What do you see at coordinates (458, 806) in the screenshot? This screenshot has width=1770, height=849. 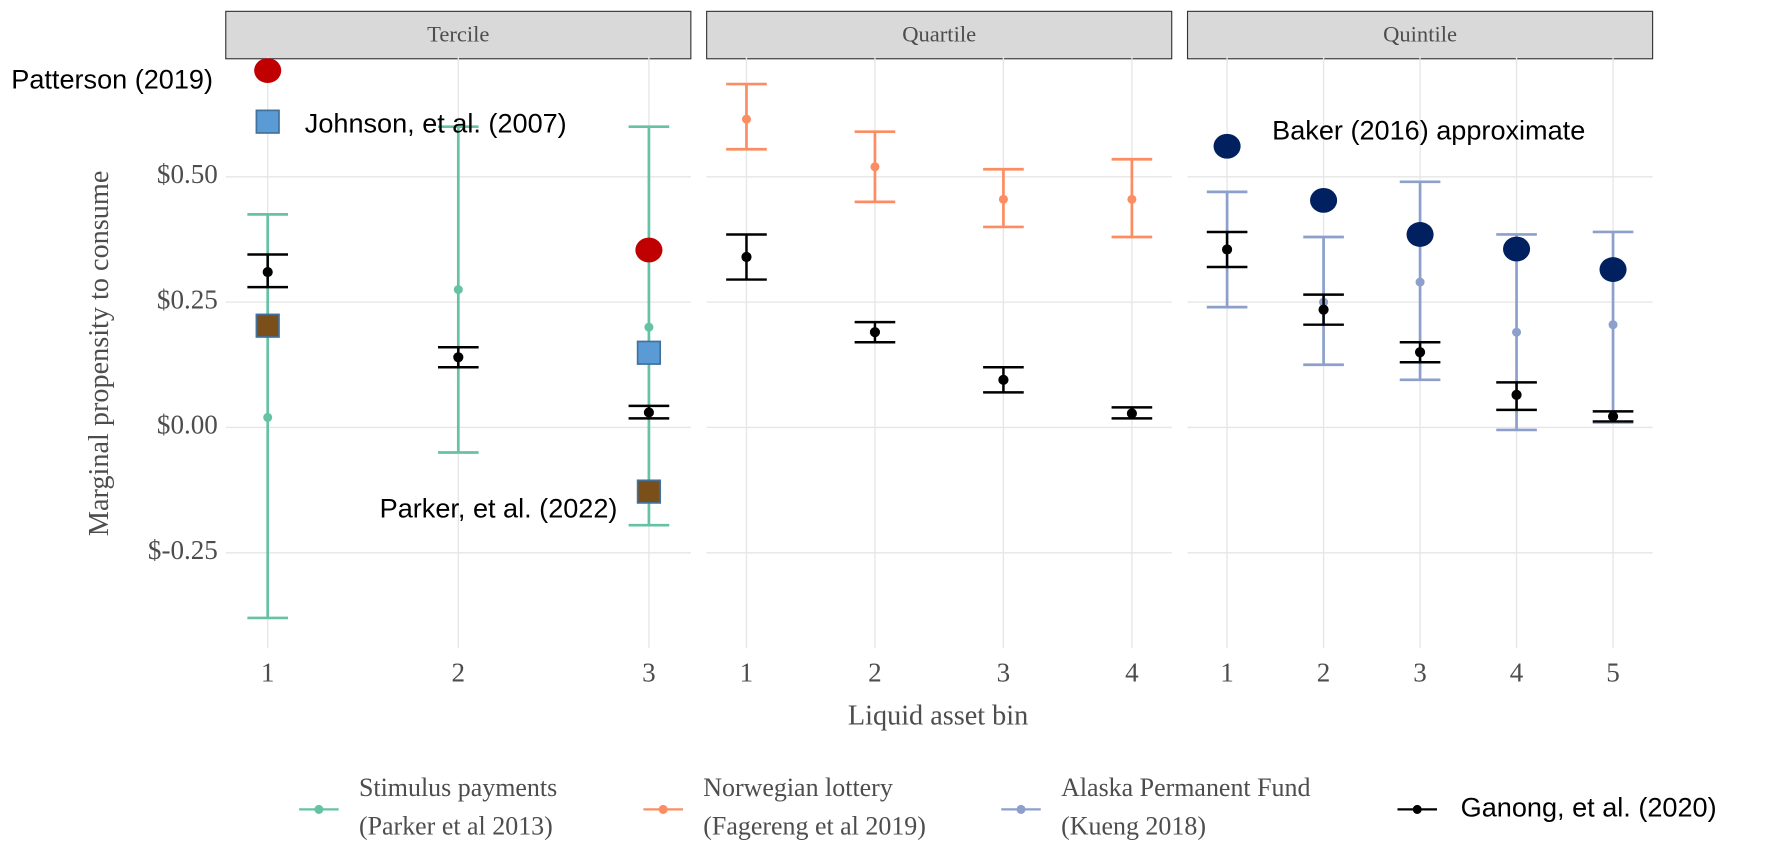 I see `legend-label: Stimulus payments (Parker et al 2013)` at bounding box center [458, 806].